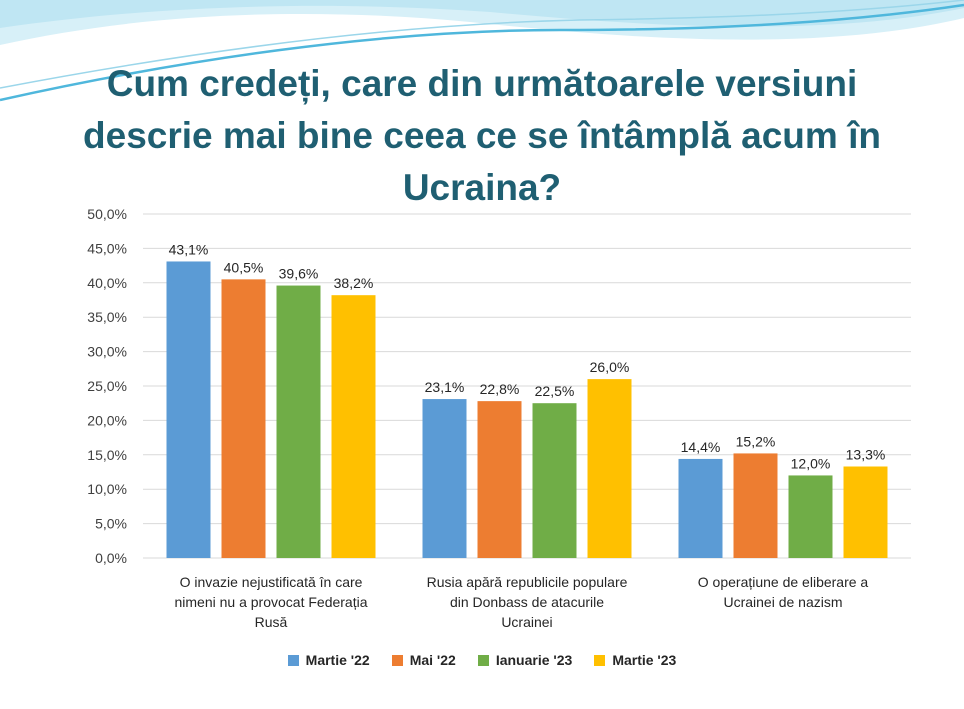 The width and height of the screenshot is (964, 709). I want to click on y-tick-label: 45,0%, so click(107, 248).